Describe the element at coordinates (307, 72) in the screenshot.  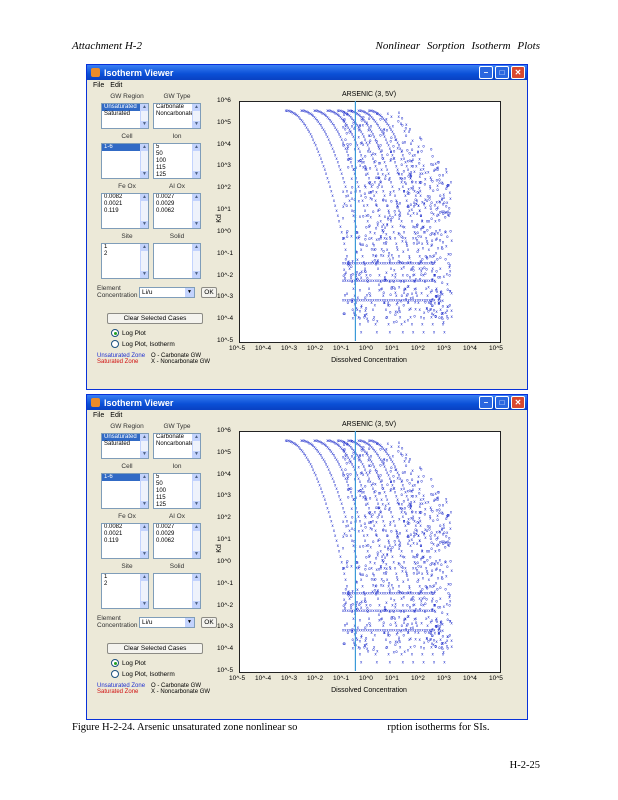
I see `window-titlebar: Isotherm Viewer – □ ✕` at that location.